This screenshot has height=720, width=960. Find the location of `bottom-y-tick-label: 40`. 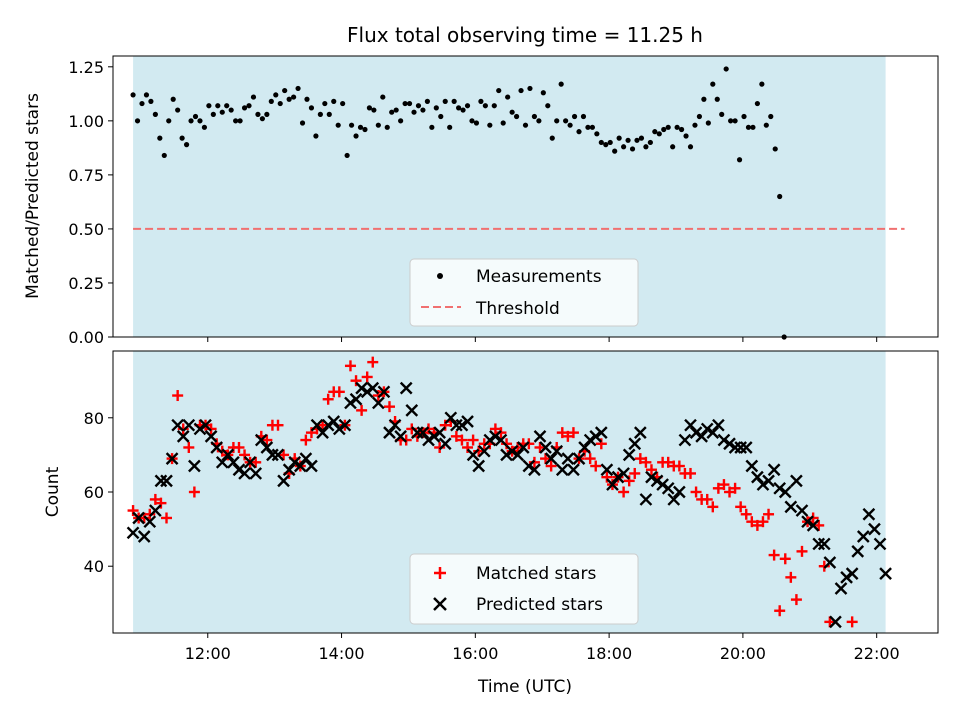

bottom-y-tick-label: 40 is located at coordinates (94, 566).